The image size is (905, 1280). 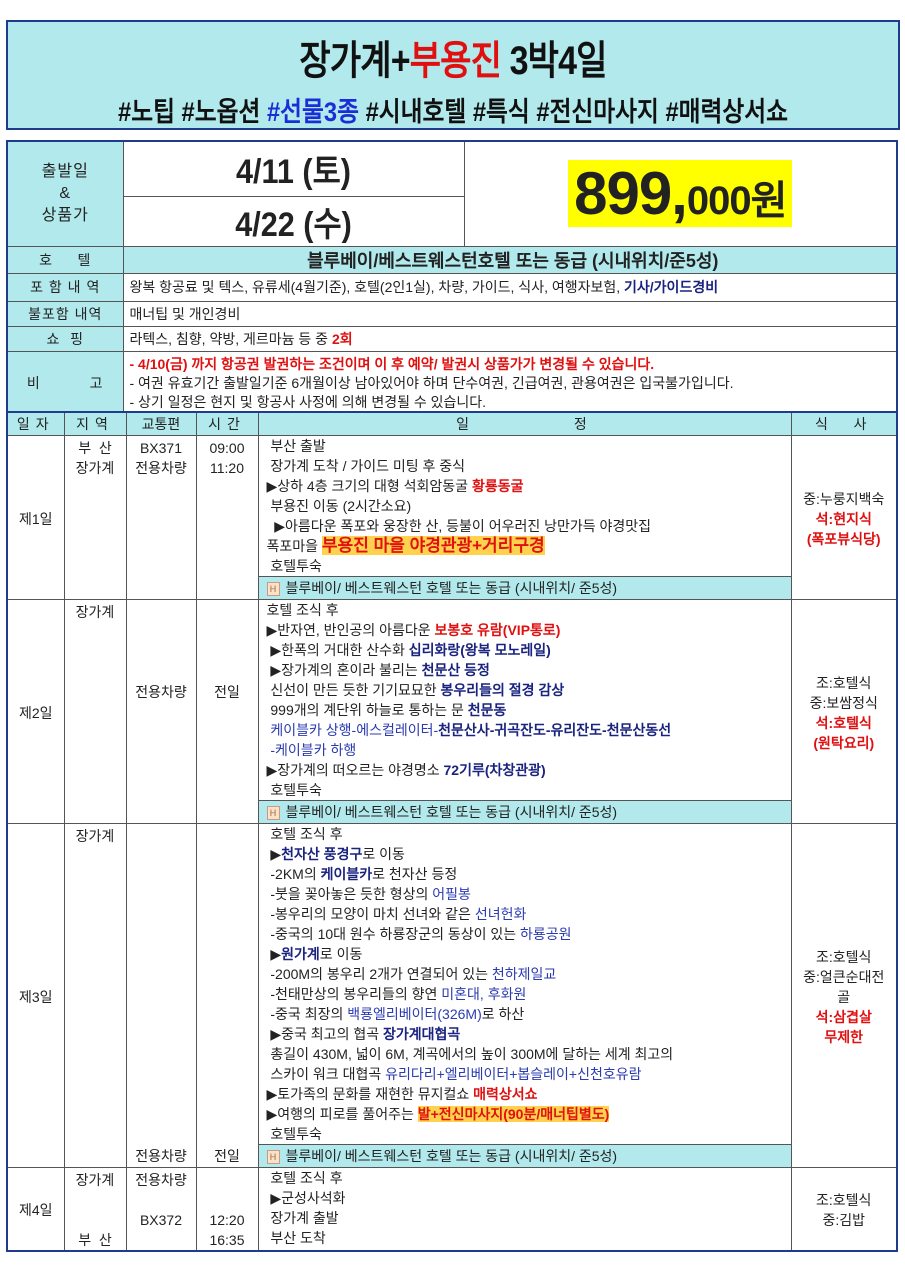 I want to click on region-cell: 장가계, so click(x=95, y=711).